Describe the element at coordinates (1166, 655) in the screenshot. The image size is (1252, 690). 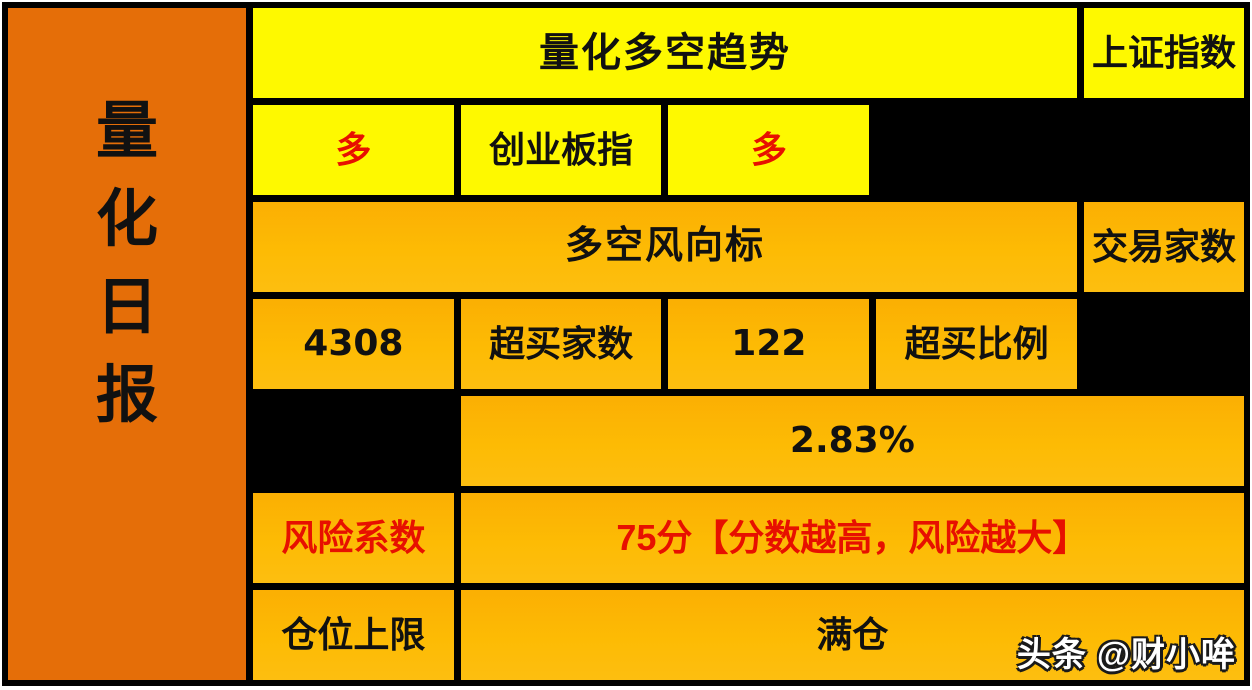
I see `watermark-handle: @财小哞` at that location.